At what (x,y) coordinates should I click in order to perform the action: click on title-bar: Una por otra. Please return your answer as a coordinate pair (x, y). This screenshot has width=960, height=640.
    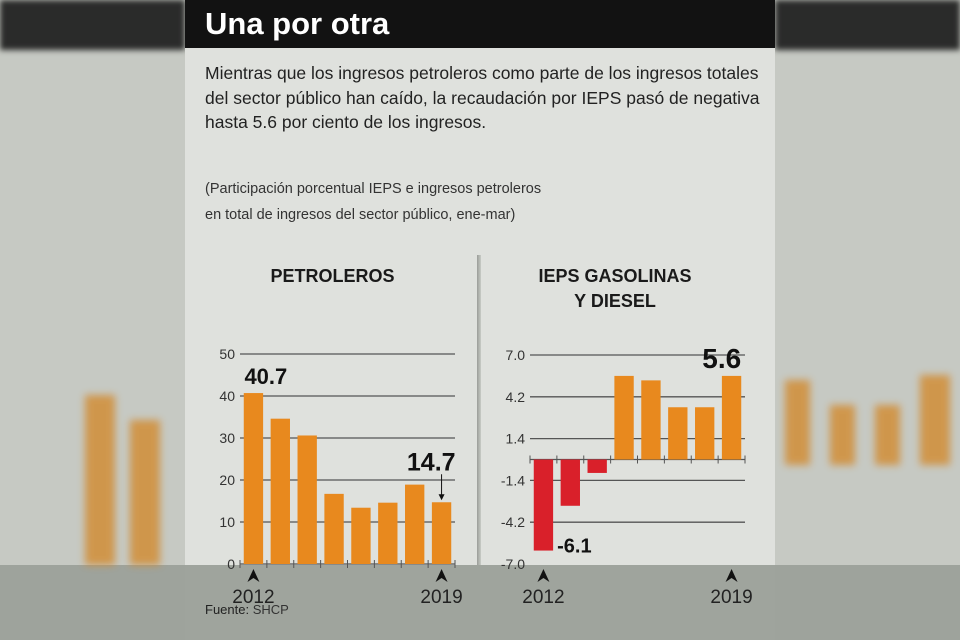
    Looking at the image, I should click on (480, 24).